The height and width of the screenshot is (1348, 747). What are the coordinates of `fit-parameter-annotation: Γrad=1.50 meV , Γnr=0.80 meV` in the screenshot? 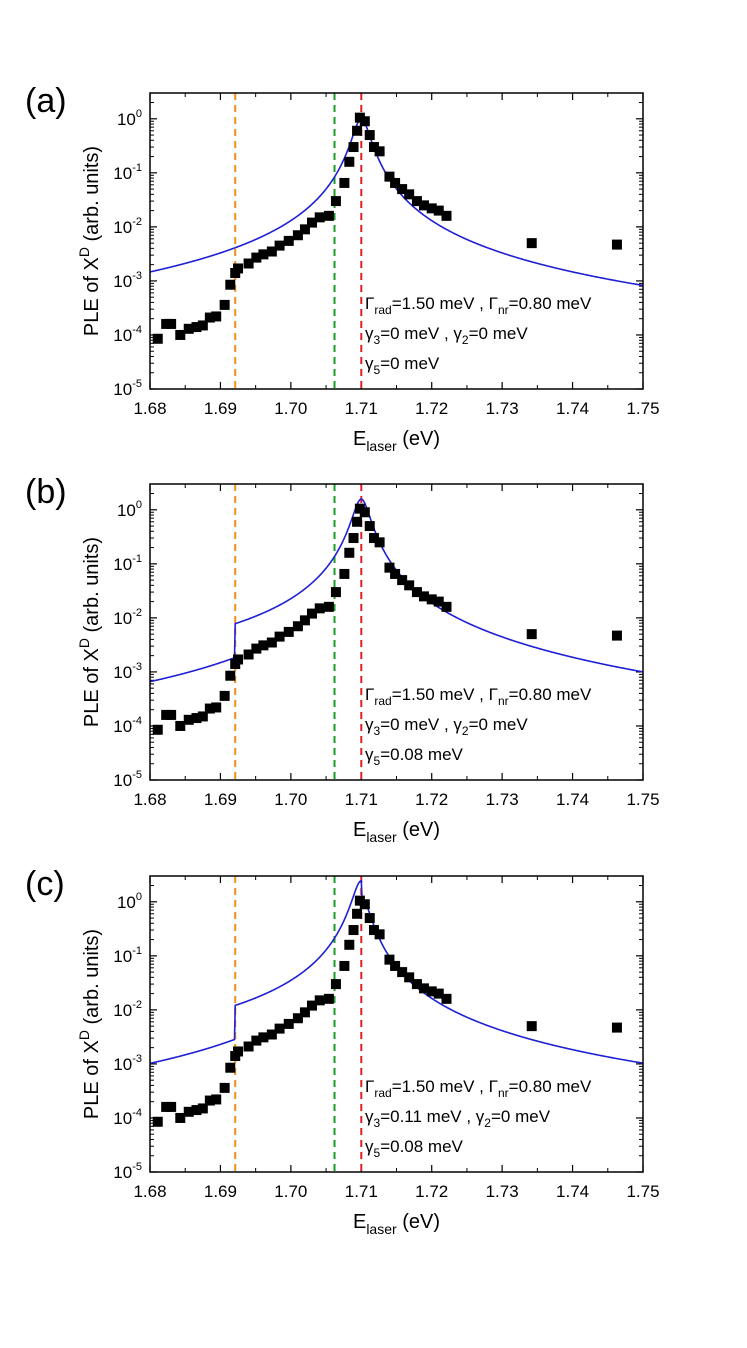 It's located at (478, 305).